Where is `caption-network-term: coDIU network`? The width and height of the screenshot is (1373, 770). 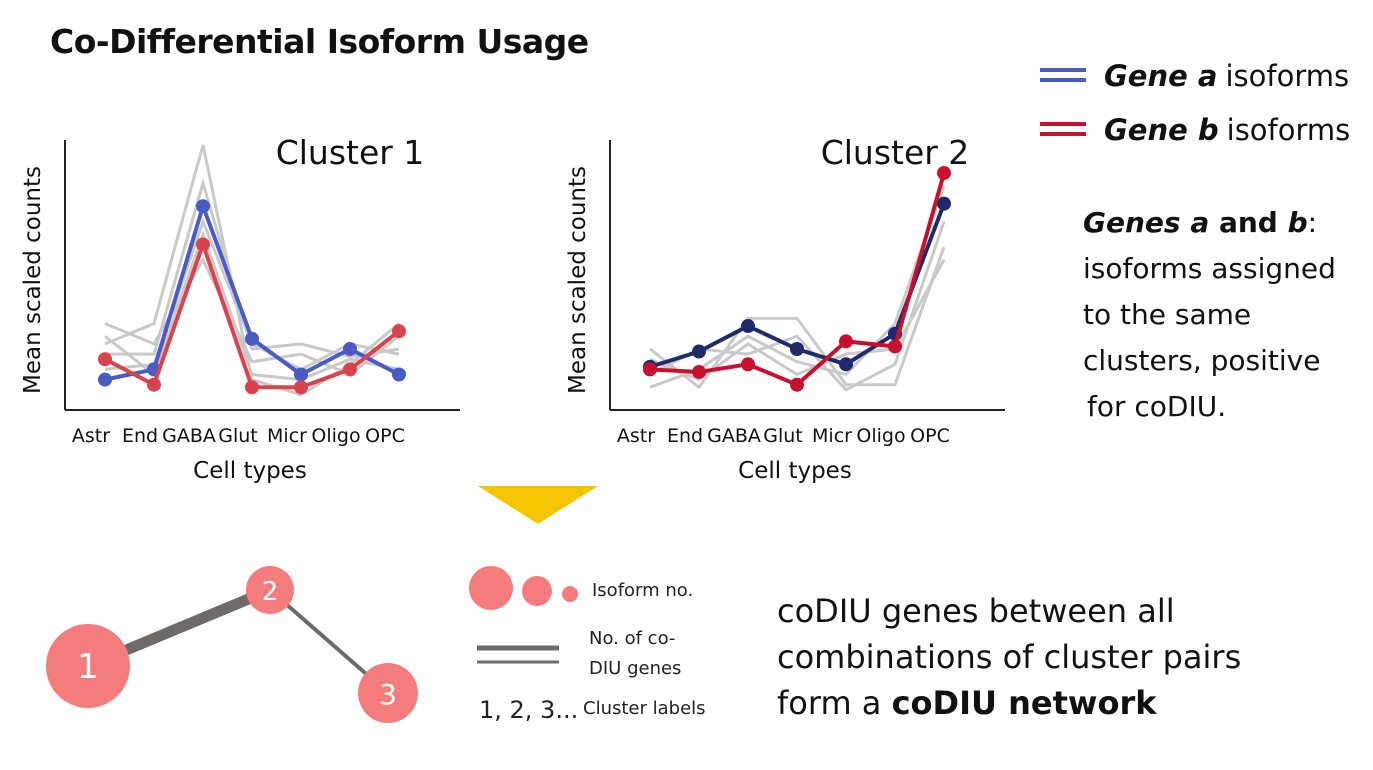
caption-network-term: coDIU network is located at coordinates (1024, 703).